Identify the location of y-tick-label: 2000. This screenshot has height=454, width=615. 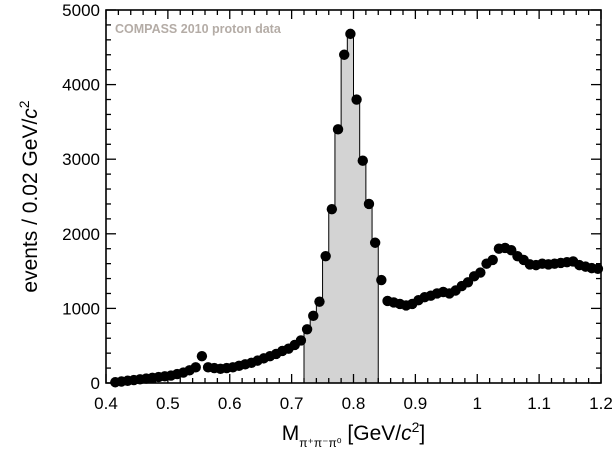
(81, 234).